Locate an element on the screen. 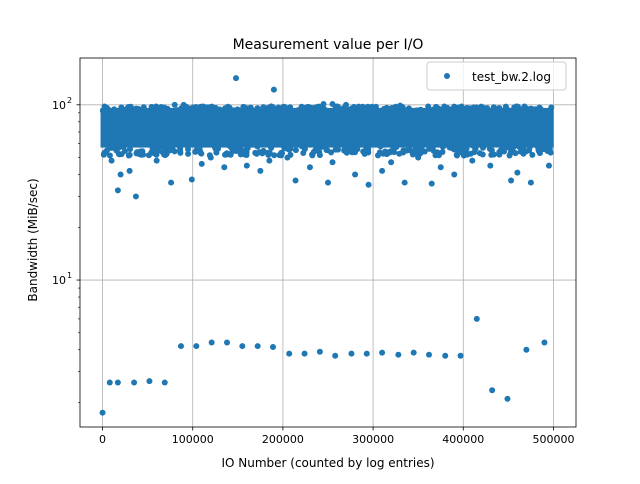 This screenshot has width=640, height=484. legend-marker is located at coordinates (447, 76).